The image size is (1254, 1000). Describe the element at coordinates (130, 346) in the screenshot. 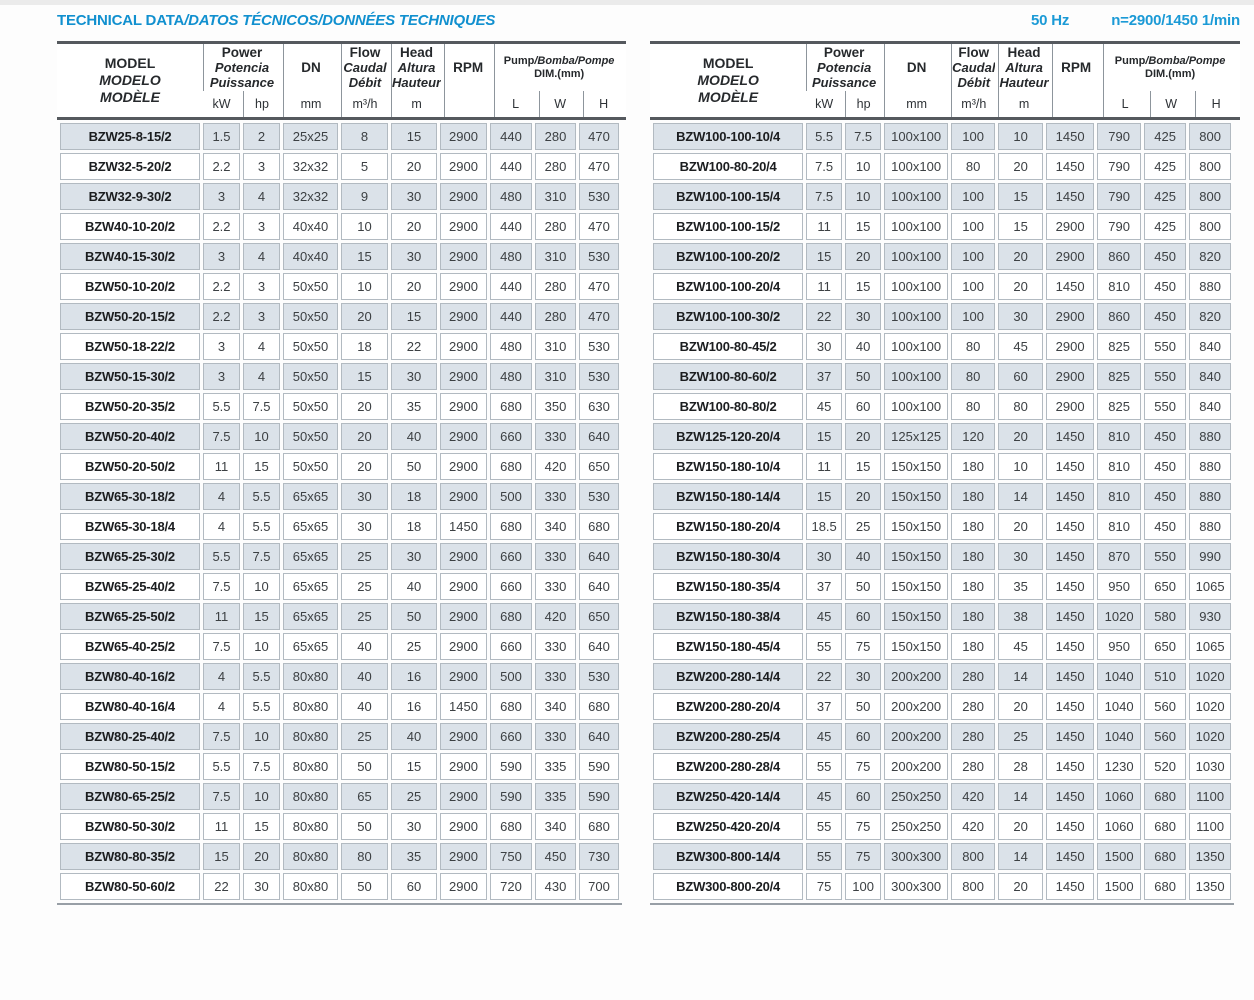

I see `model-cell: BZW50-18-22/2` at that location.